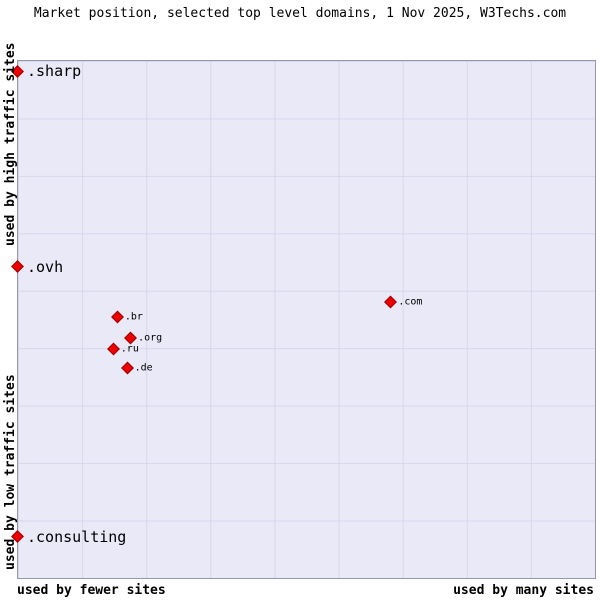  I want to click on data-point-ovh: .ovh, so click(37, 266).